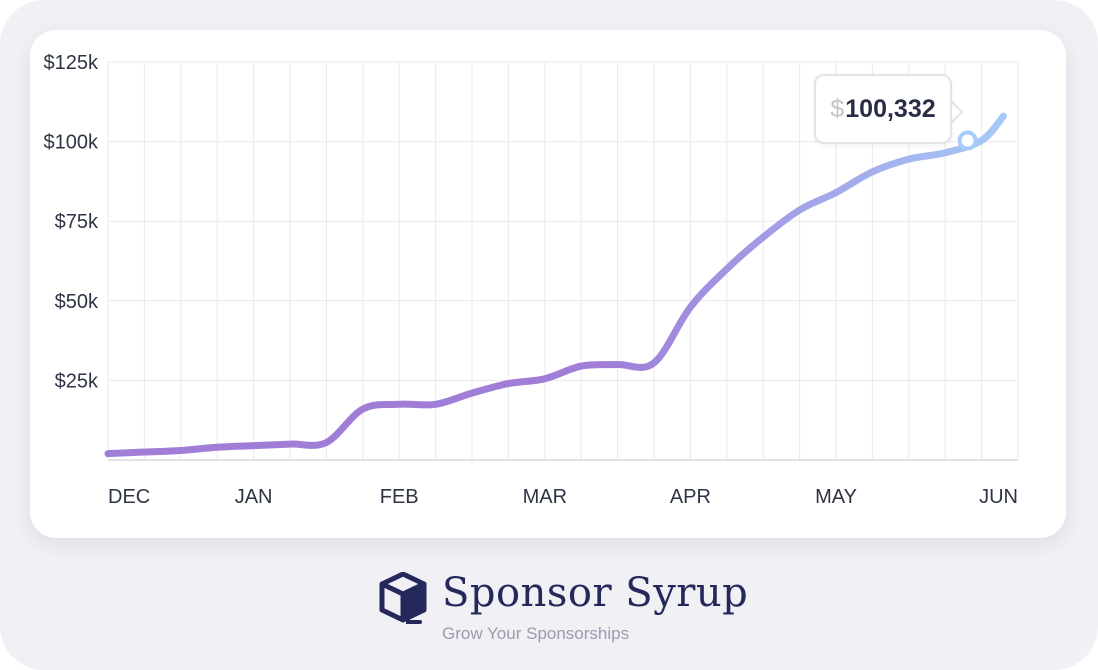  What do you see at coordinates (967, 140) in the screenshot?
I see `highlight-point` at bounding box center [967, 140].